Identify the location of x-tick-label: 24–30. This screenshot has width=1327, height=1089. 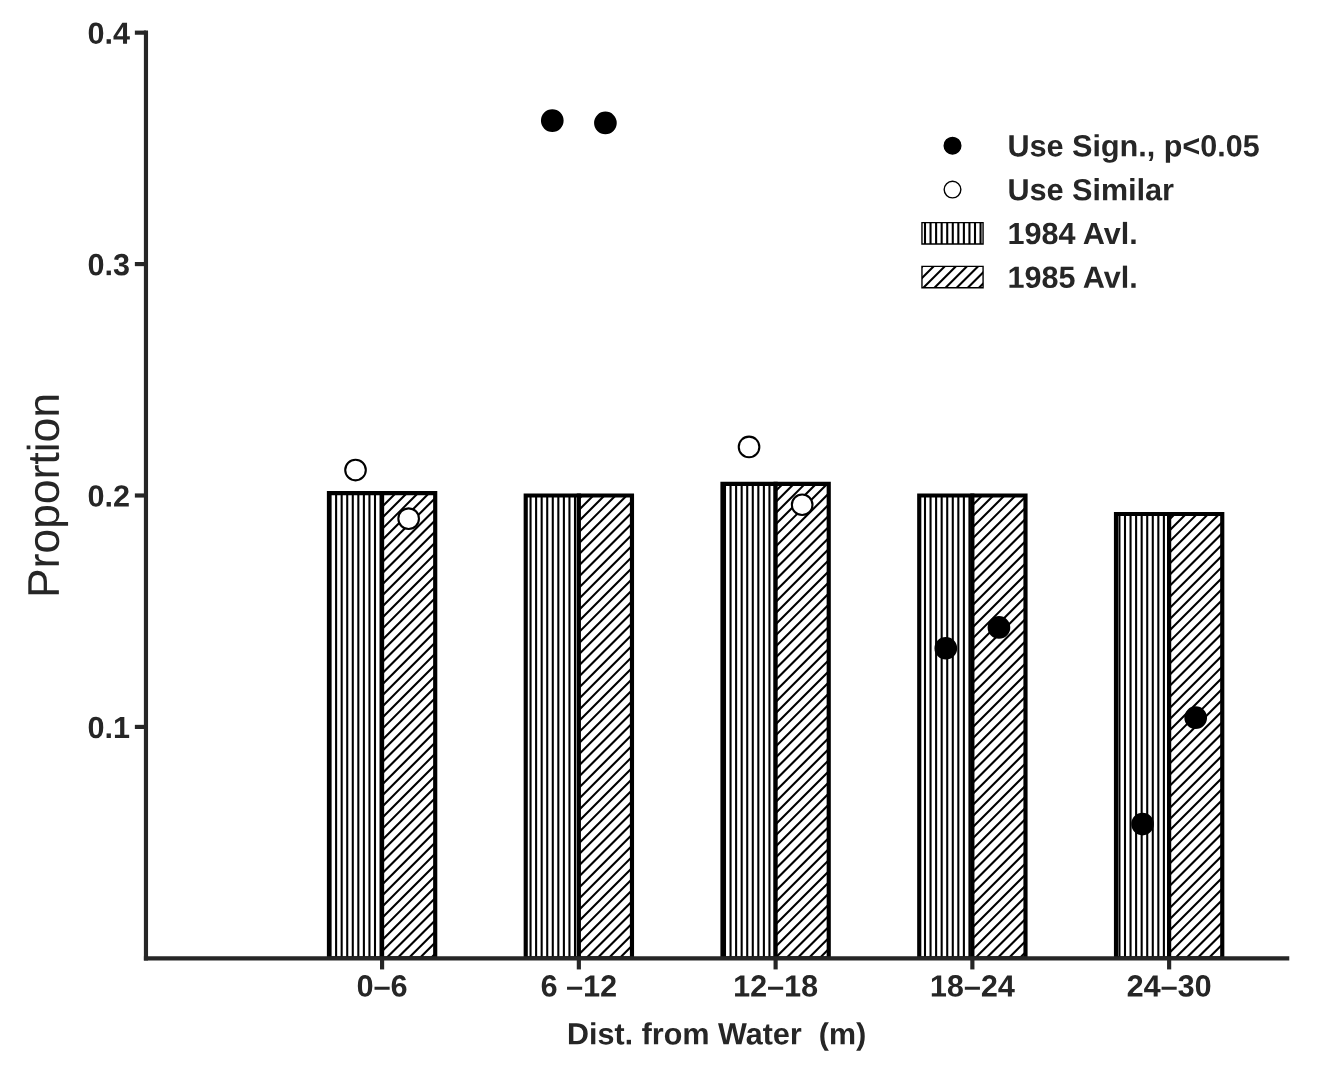
(1169, 986).